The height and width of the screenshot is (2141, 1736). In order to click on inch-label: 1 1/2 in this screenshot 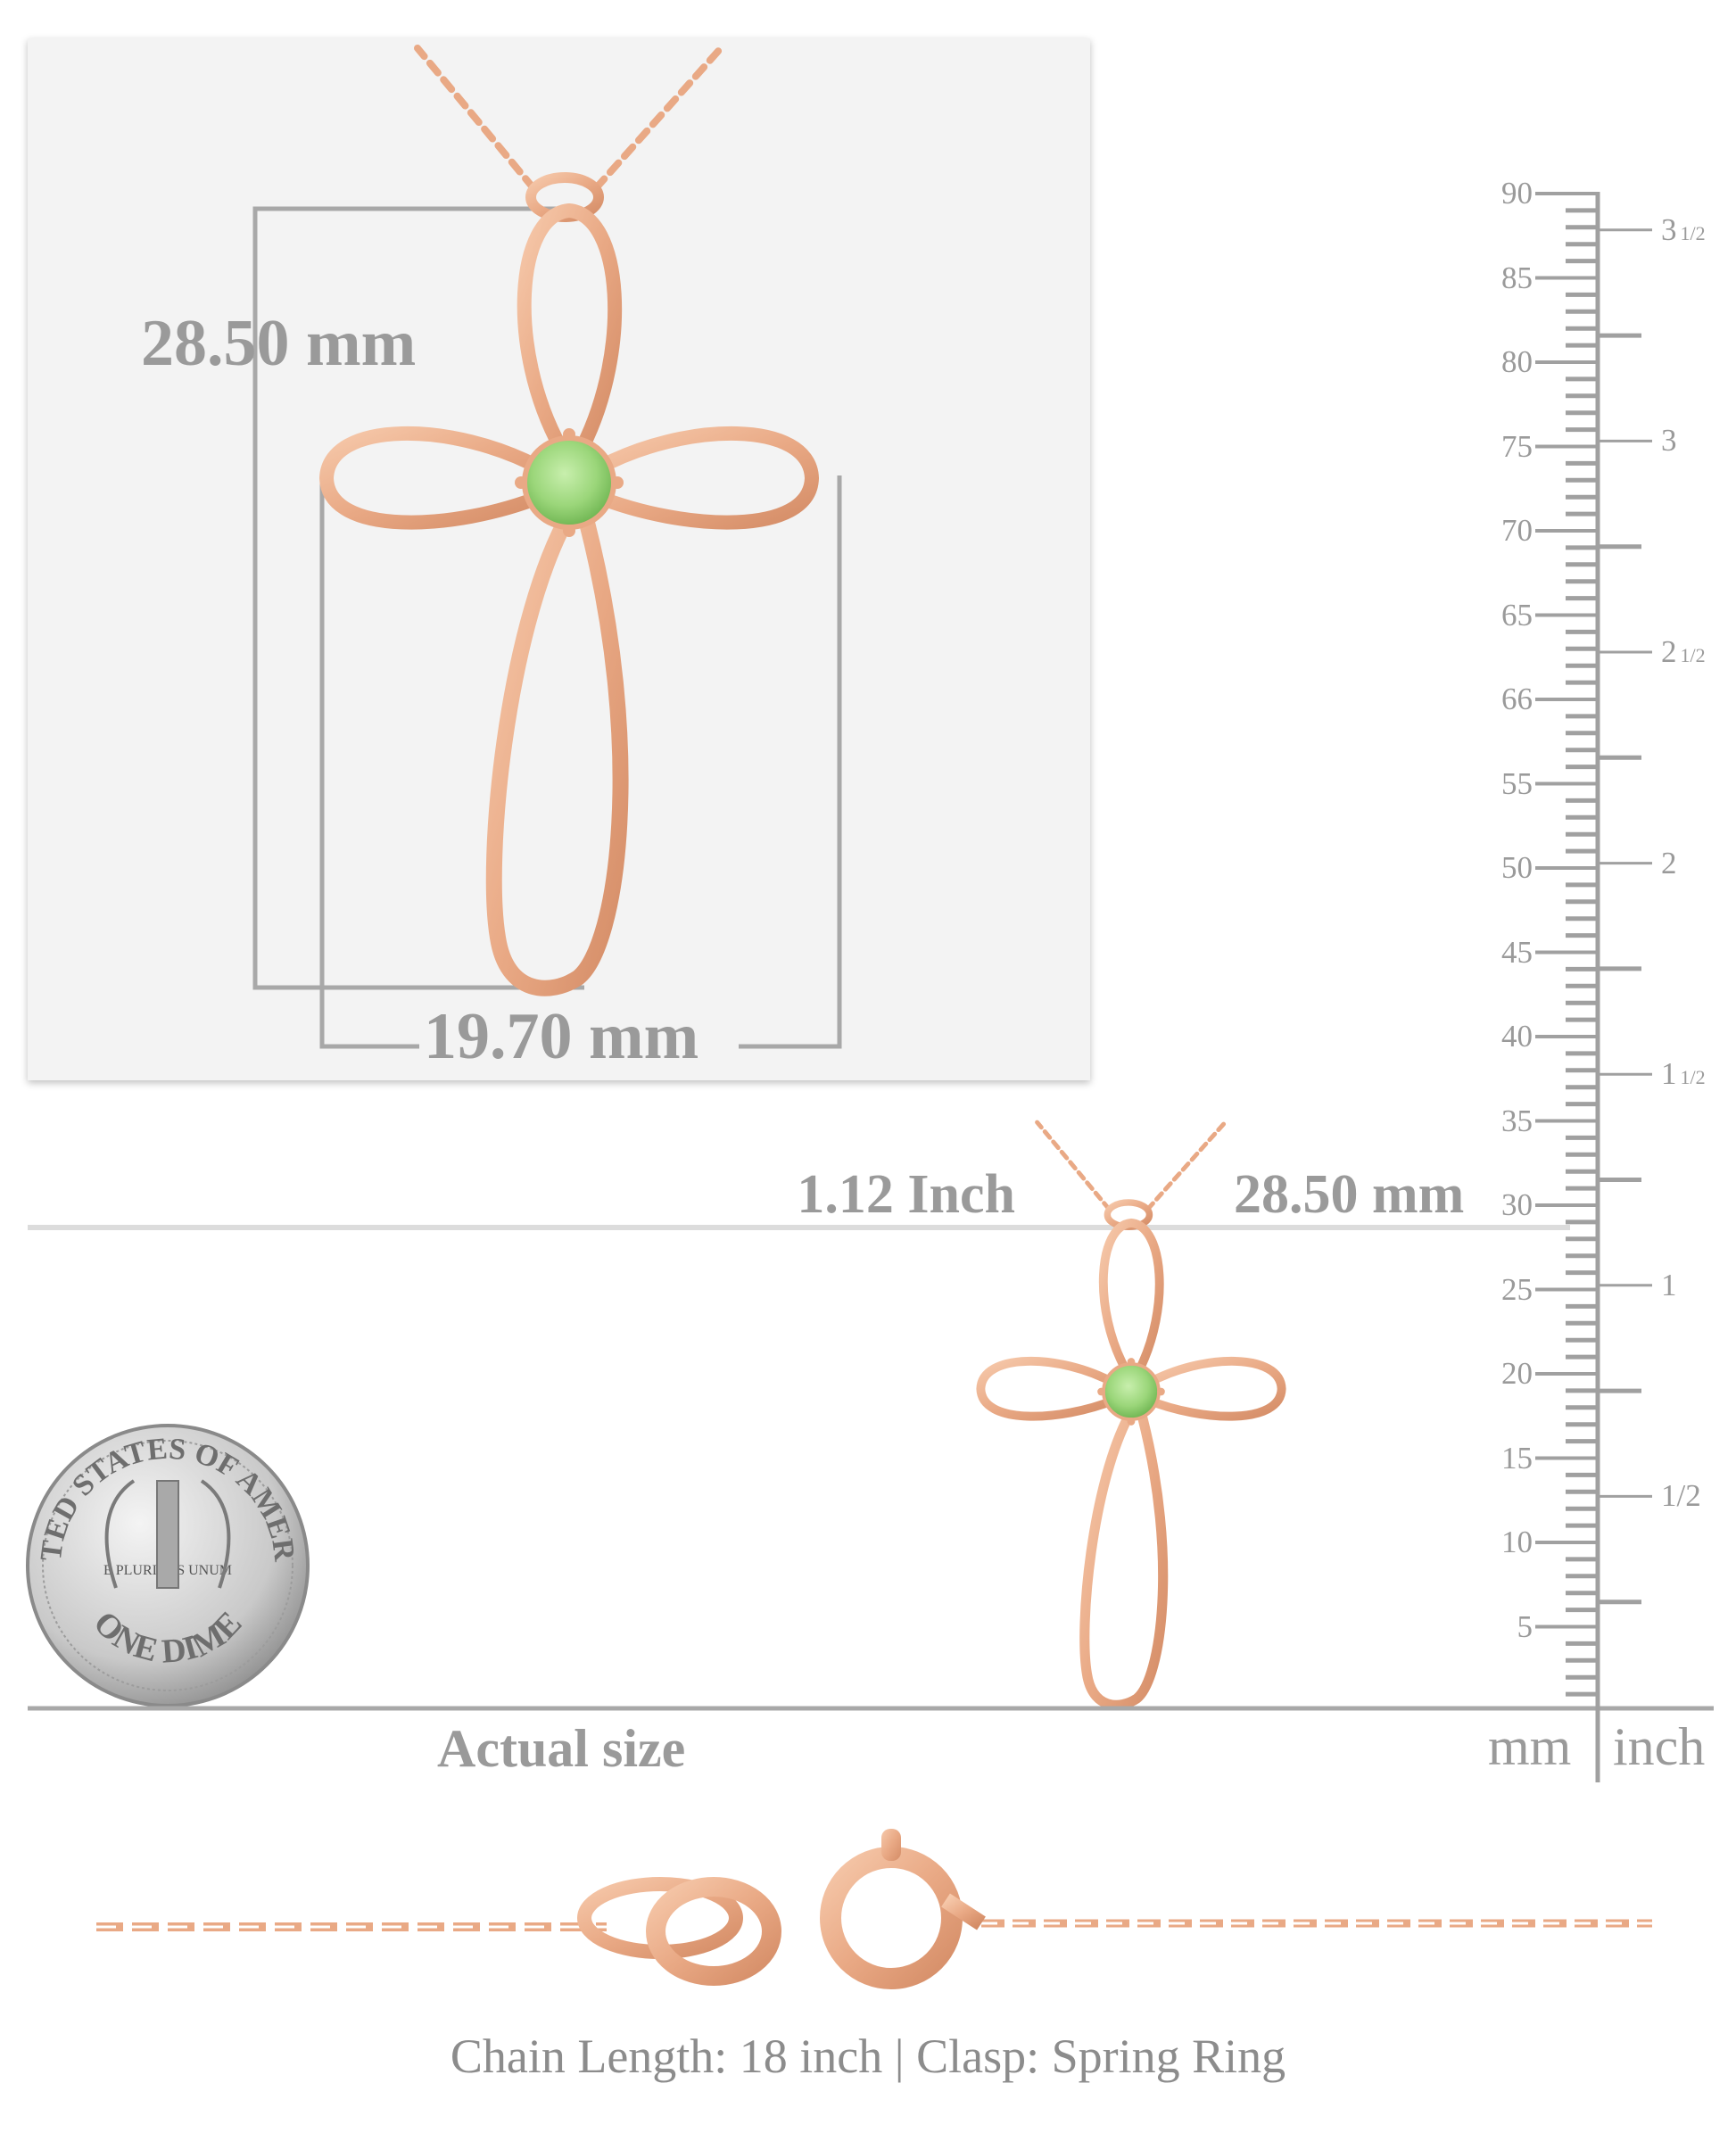, I will do `click(1683, 1073)`.